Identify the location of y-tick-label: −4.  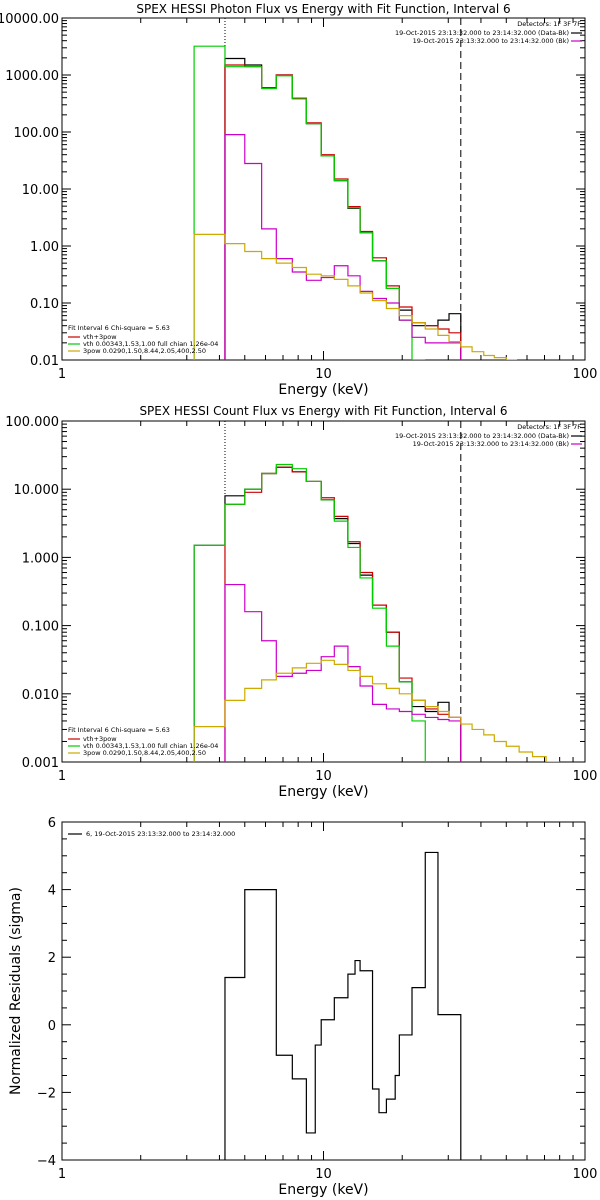
(46, 1161).